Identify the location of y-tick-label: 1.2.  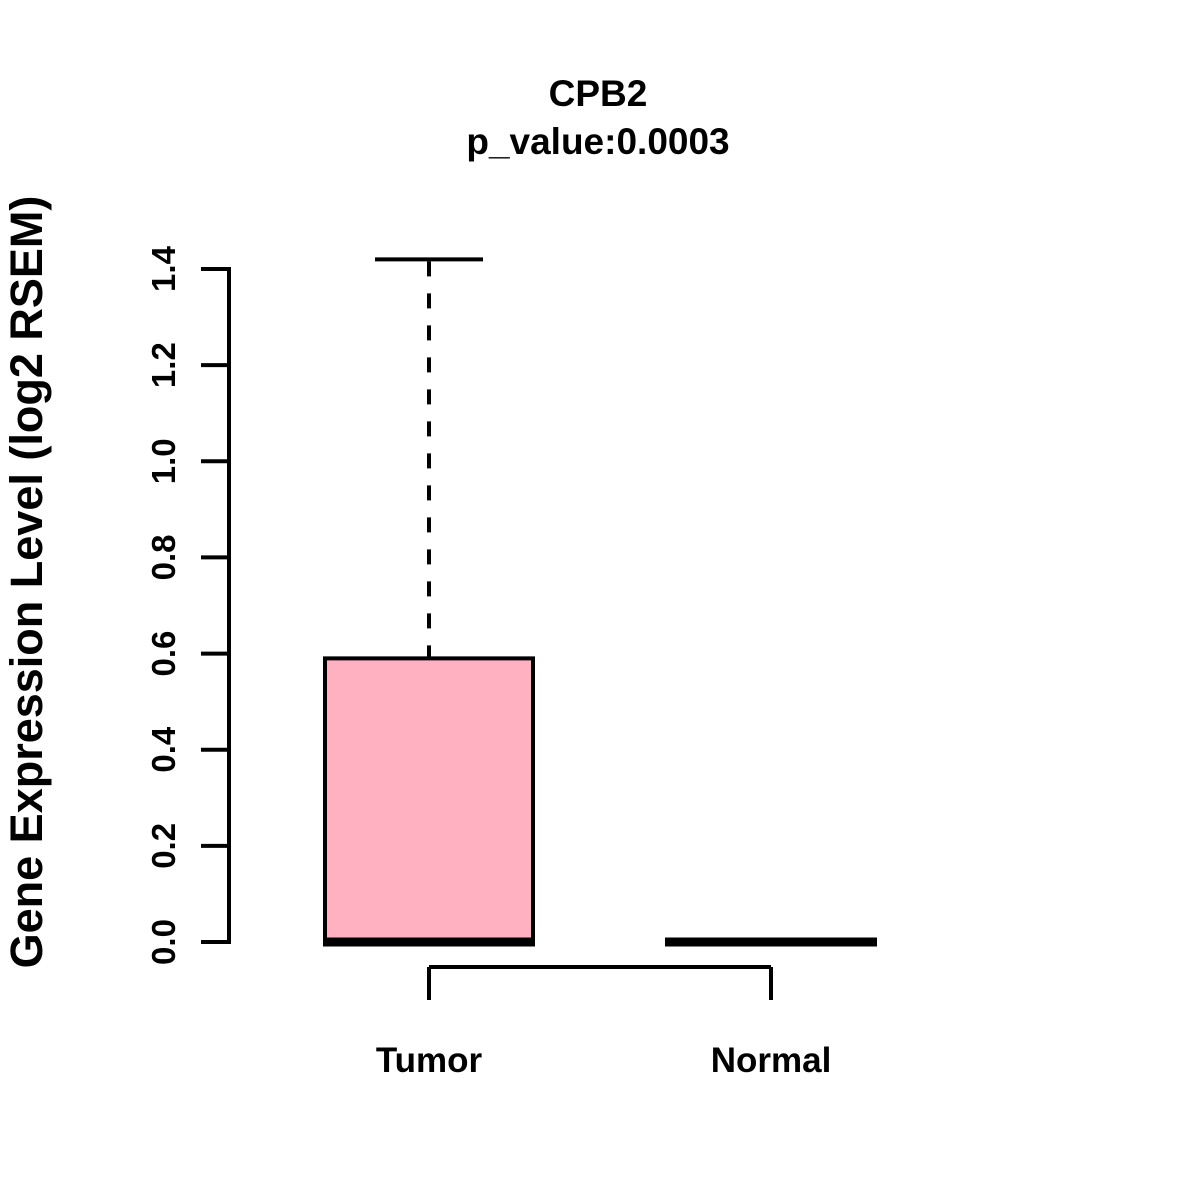
(163, 365).